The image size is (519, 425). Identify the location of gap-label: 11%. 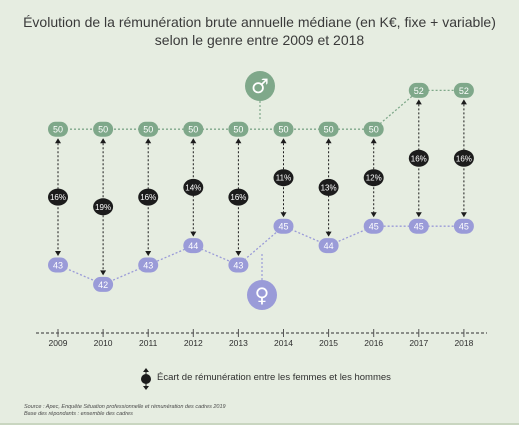
(283, 178).